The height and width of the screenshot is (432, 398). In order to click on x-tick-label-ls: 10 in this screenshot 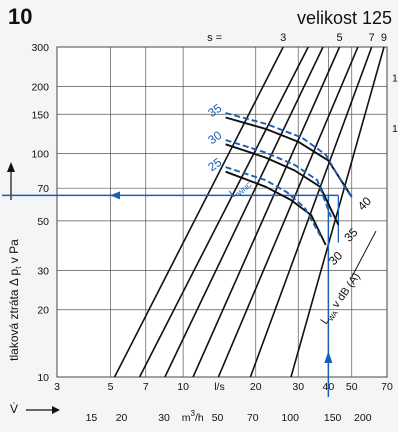, I will do `click(183, 387)`.